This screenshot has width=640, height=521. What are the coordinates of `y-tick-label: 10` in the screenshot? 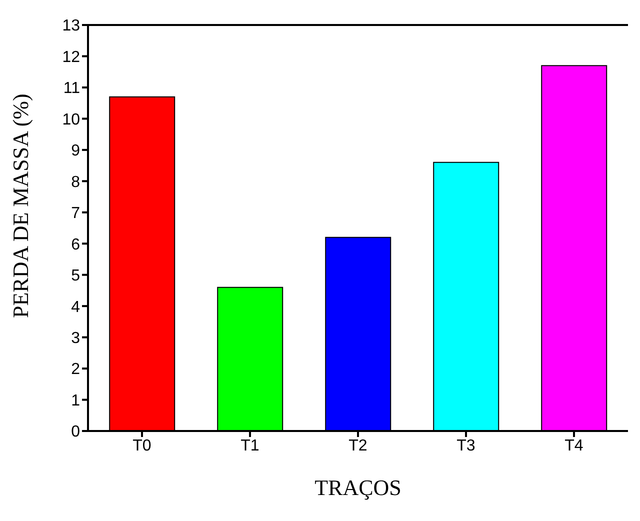 It's located at (71, 119).